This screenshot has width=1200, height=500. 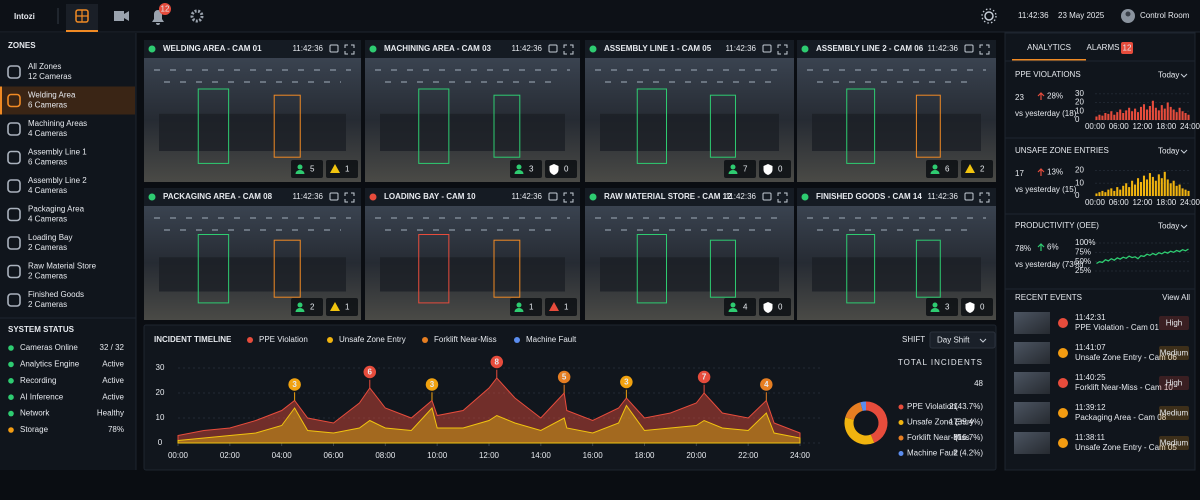 What do you see at coordinates (50, 237) in the screenshot?
I see `zone-name: Loading Bay` at bounding box center [50, 237].